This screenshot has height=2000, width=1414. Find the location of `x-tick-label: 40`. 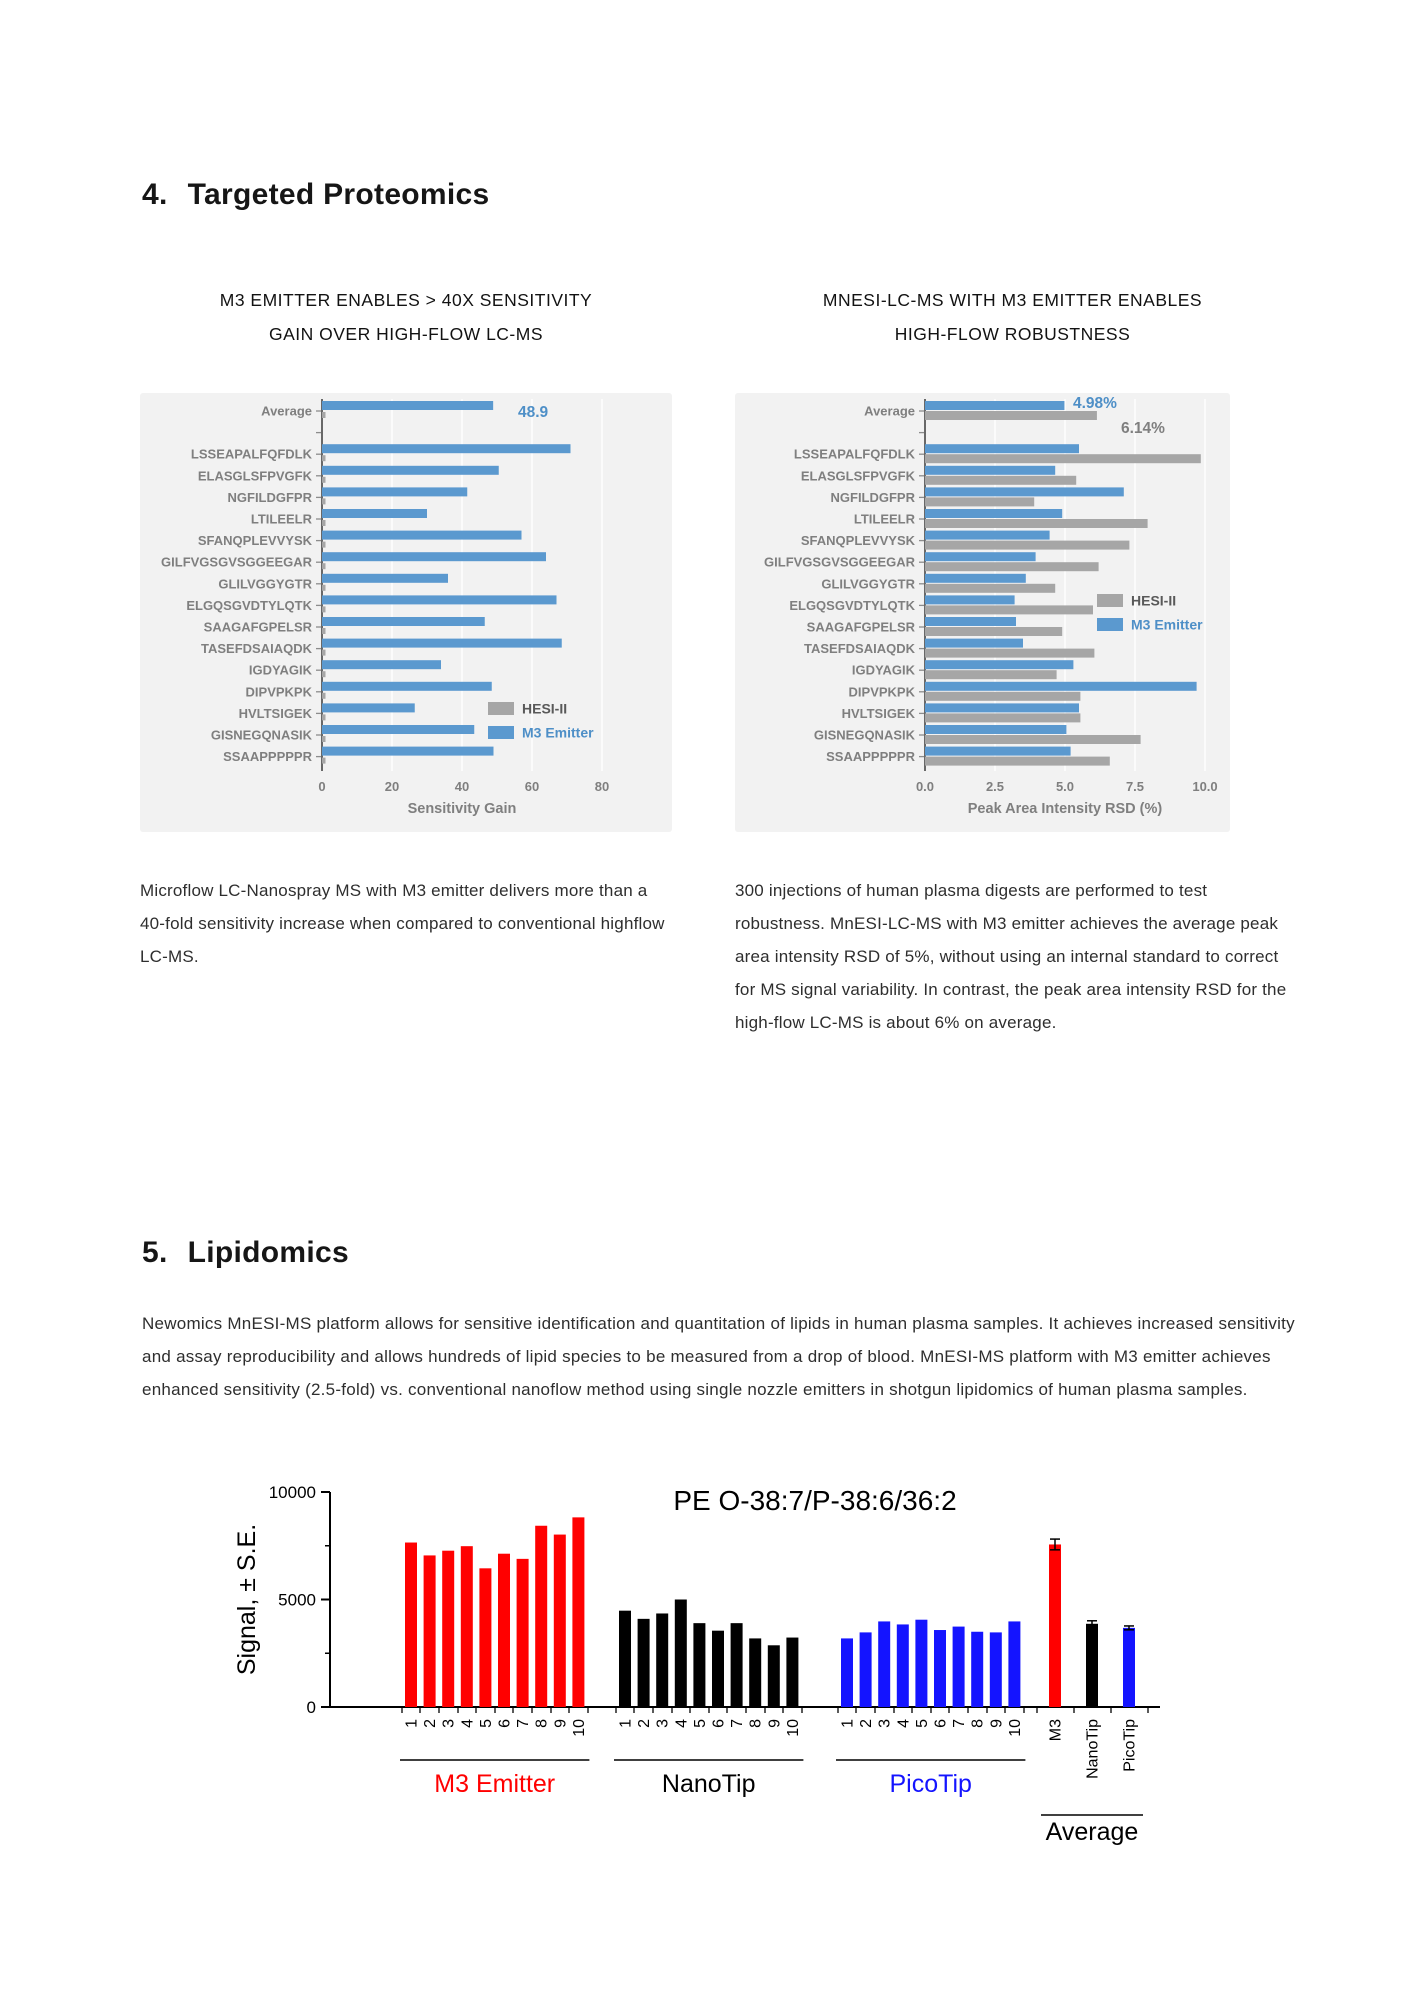

x-tick-label: 40 is located at coordinates (462, 786).